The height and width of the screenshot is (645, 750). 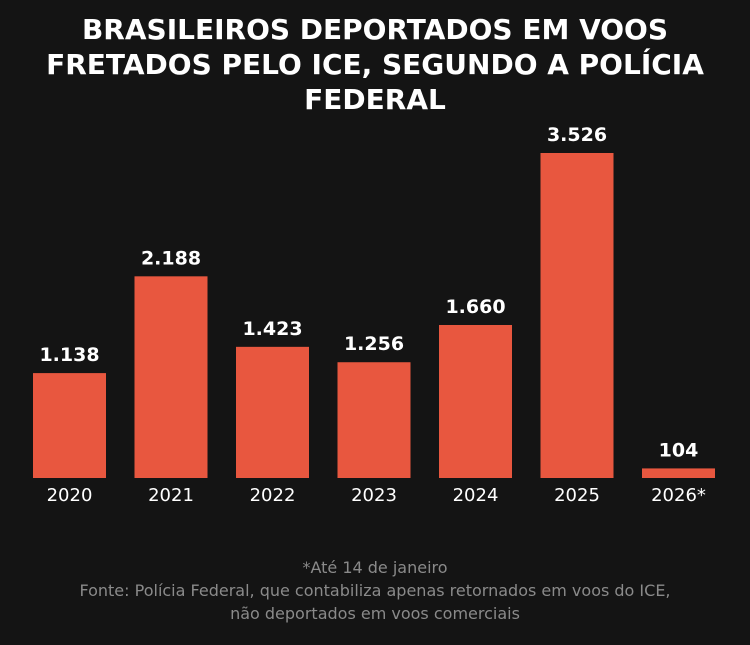 I want to click on data-label: 1.256, so click(x=374, y=344).